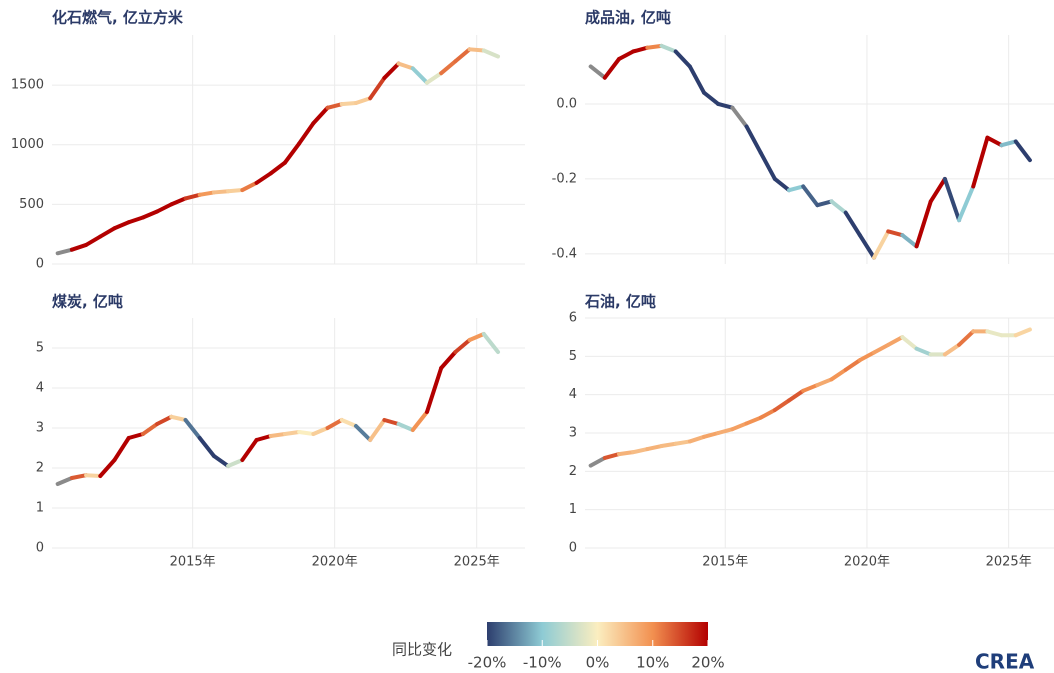  What do you see at coordinates (573, 433) in the screenshot?
I see `y-tick-label: 3` at bounding box center [573, 433].